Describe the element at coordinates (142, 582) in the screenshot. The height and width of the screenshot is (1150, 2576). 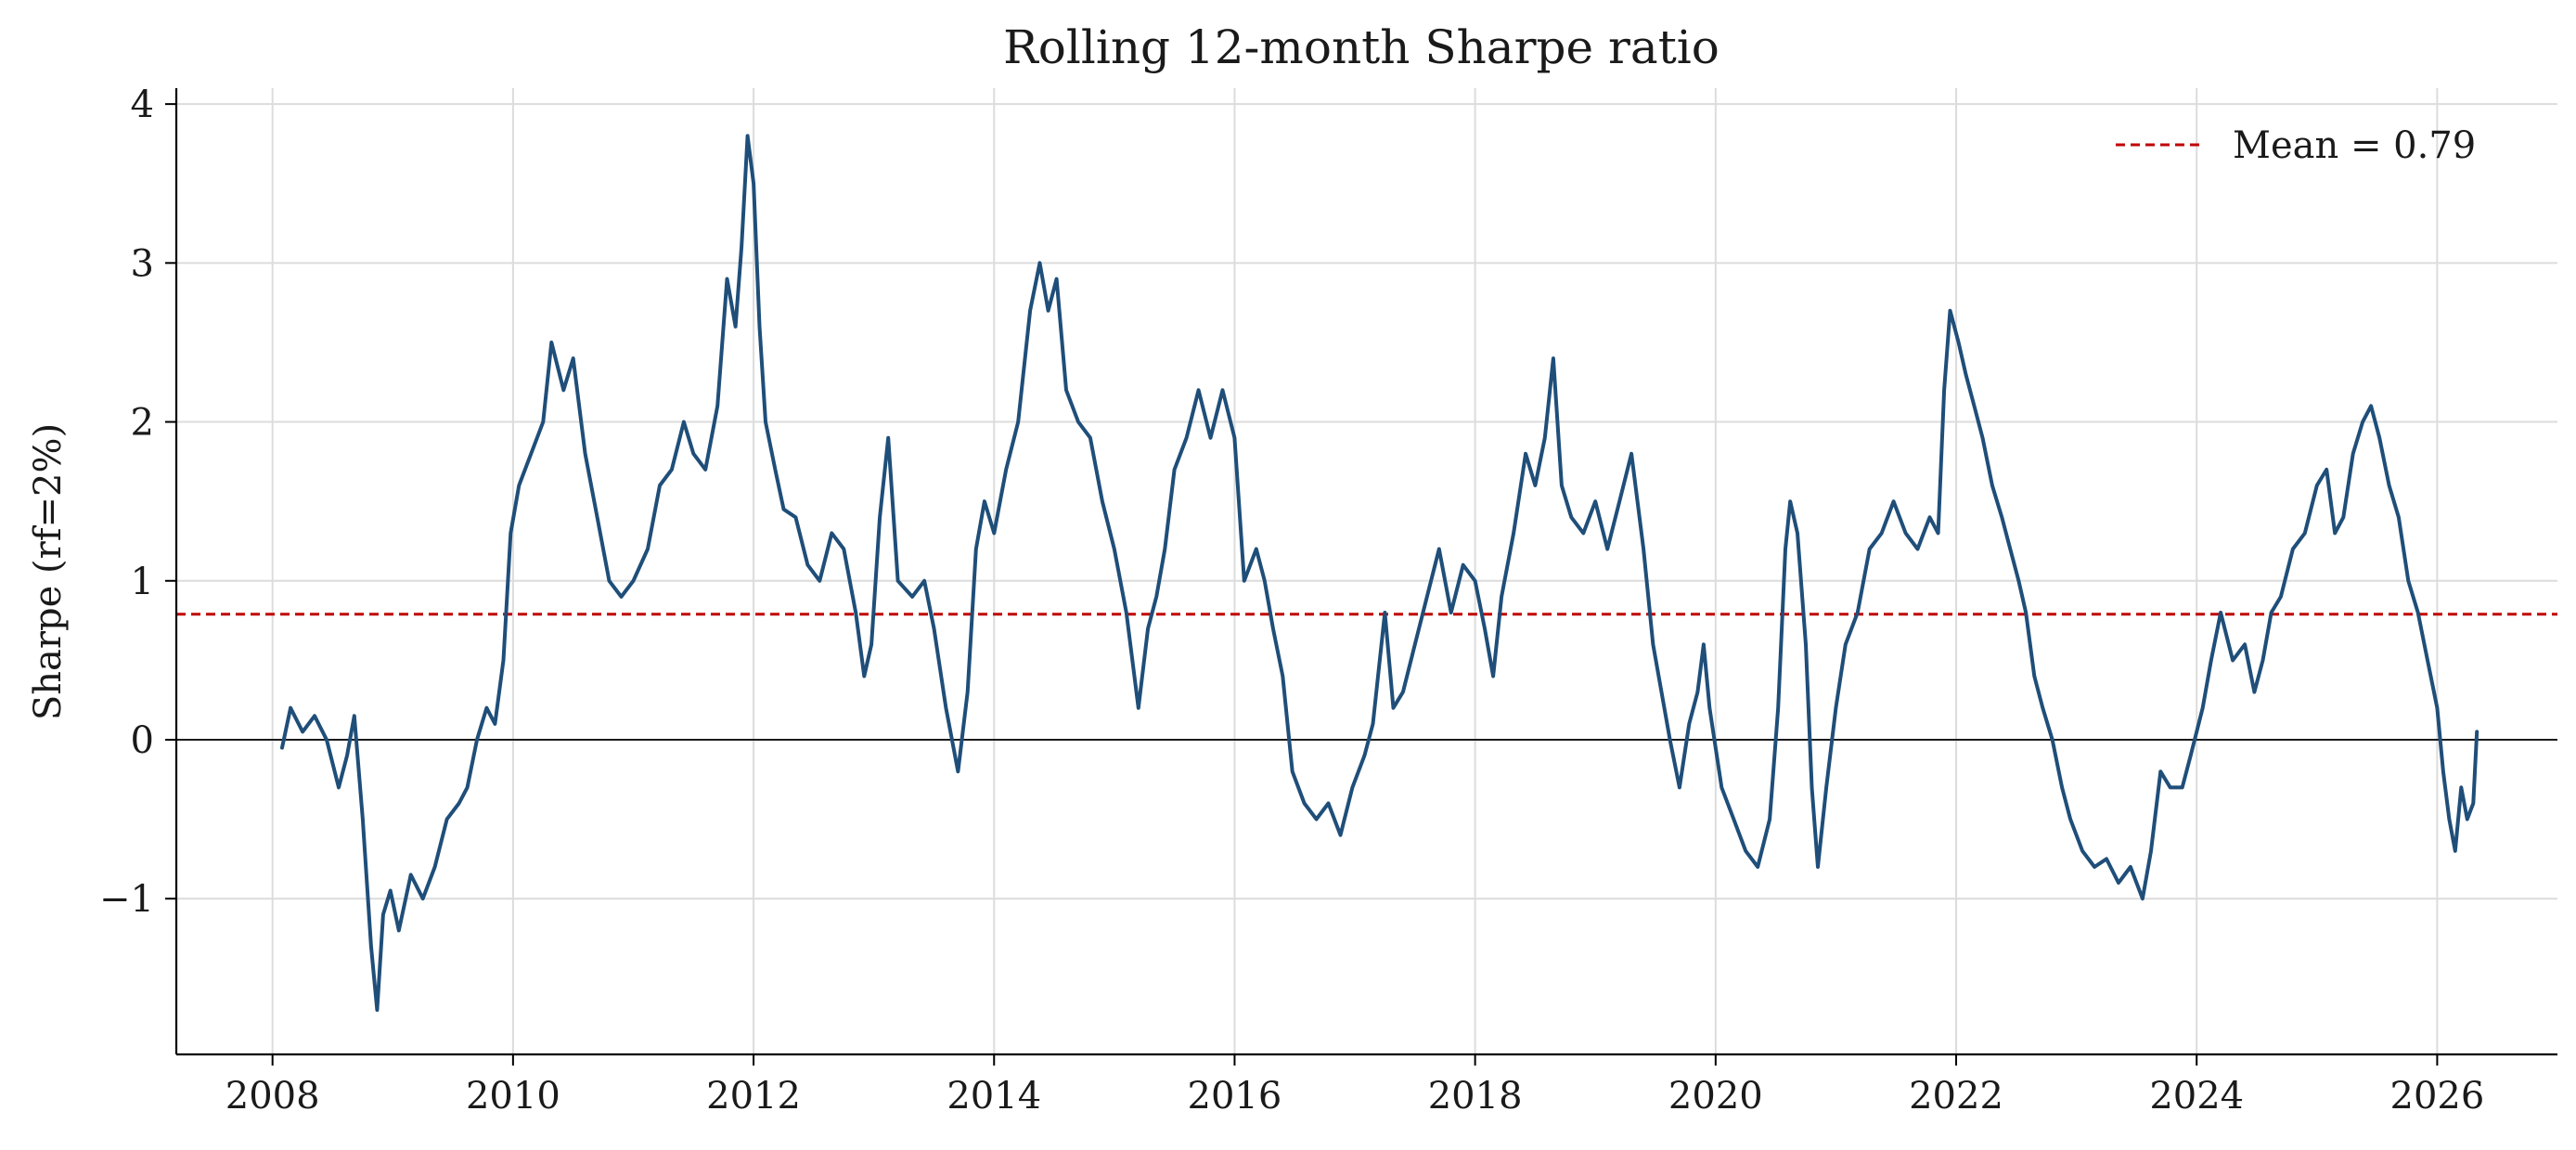
I see `y-tick-label: 1` at that location.